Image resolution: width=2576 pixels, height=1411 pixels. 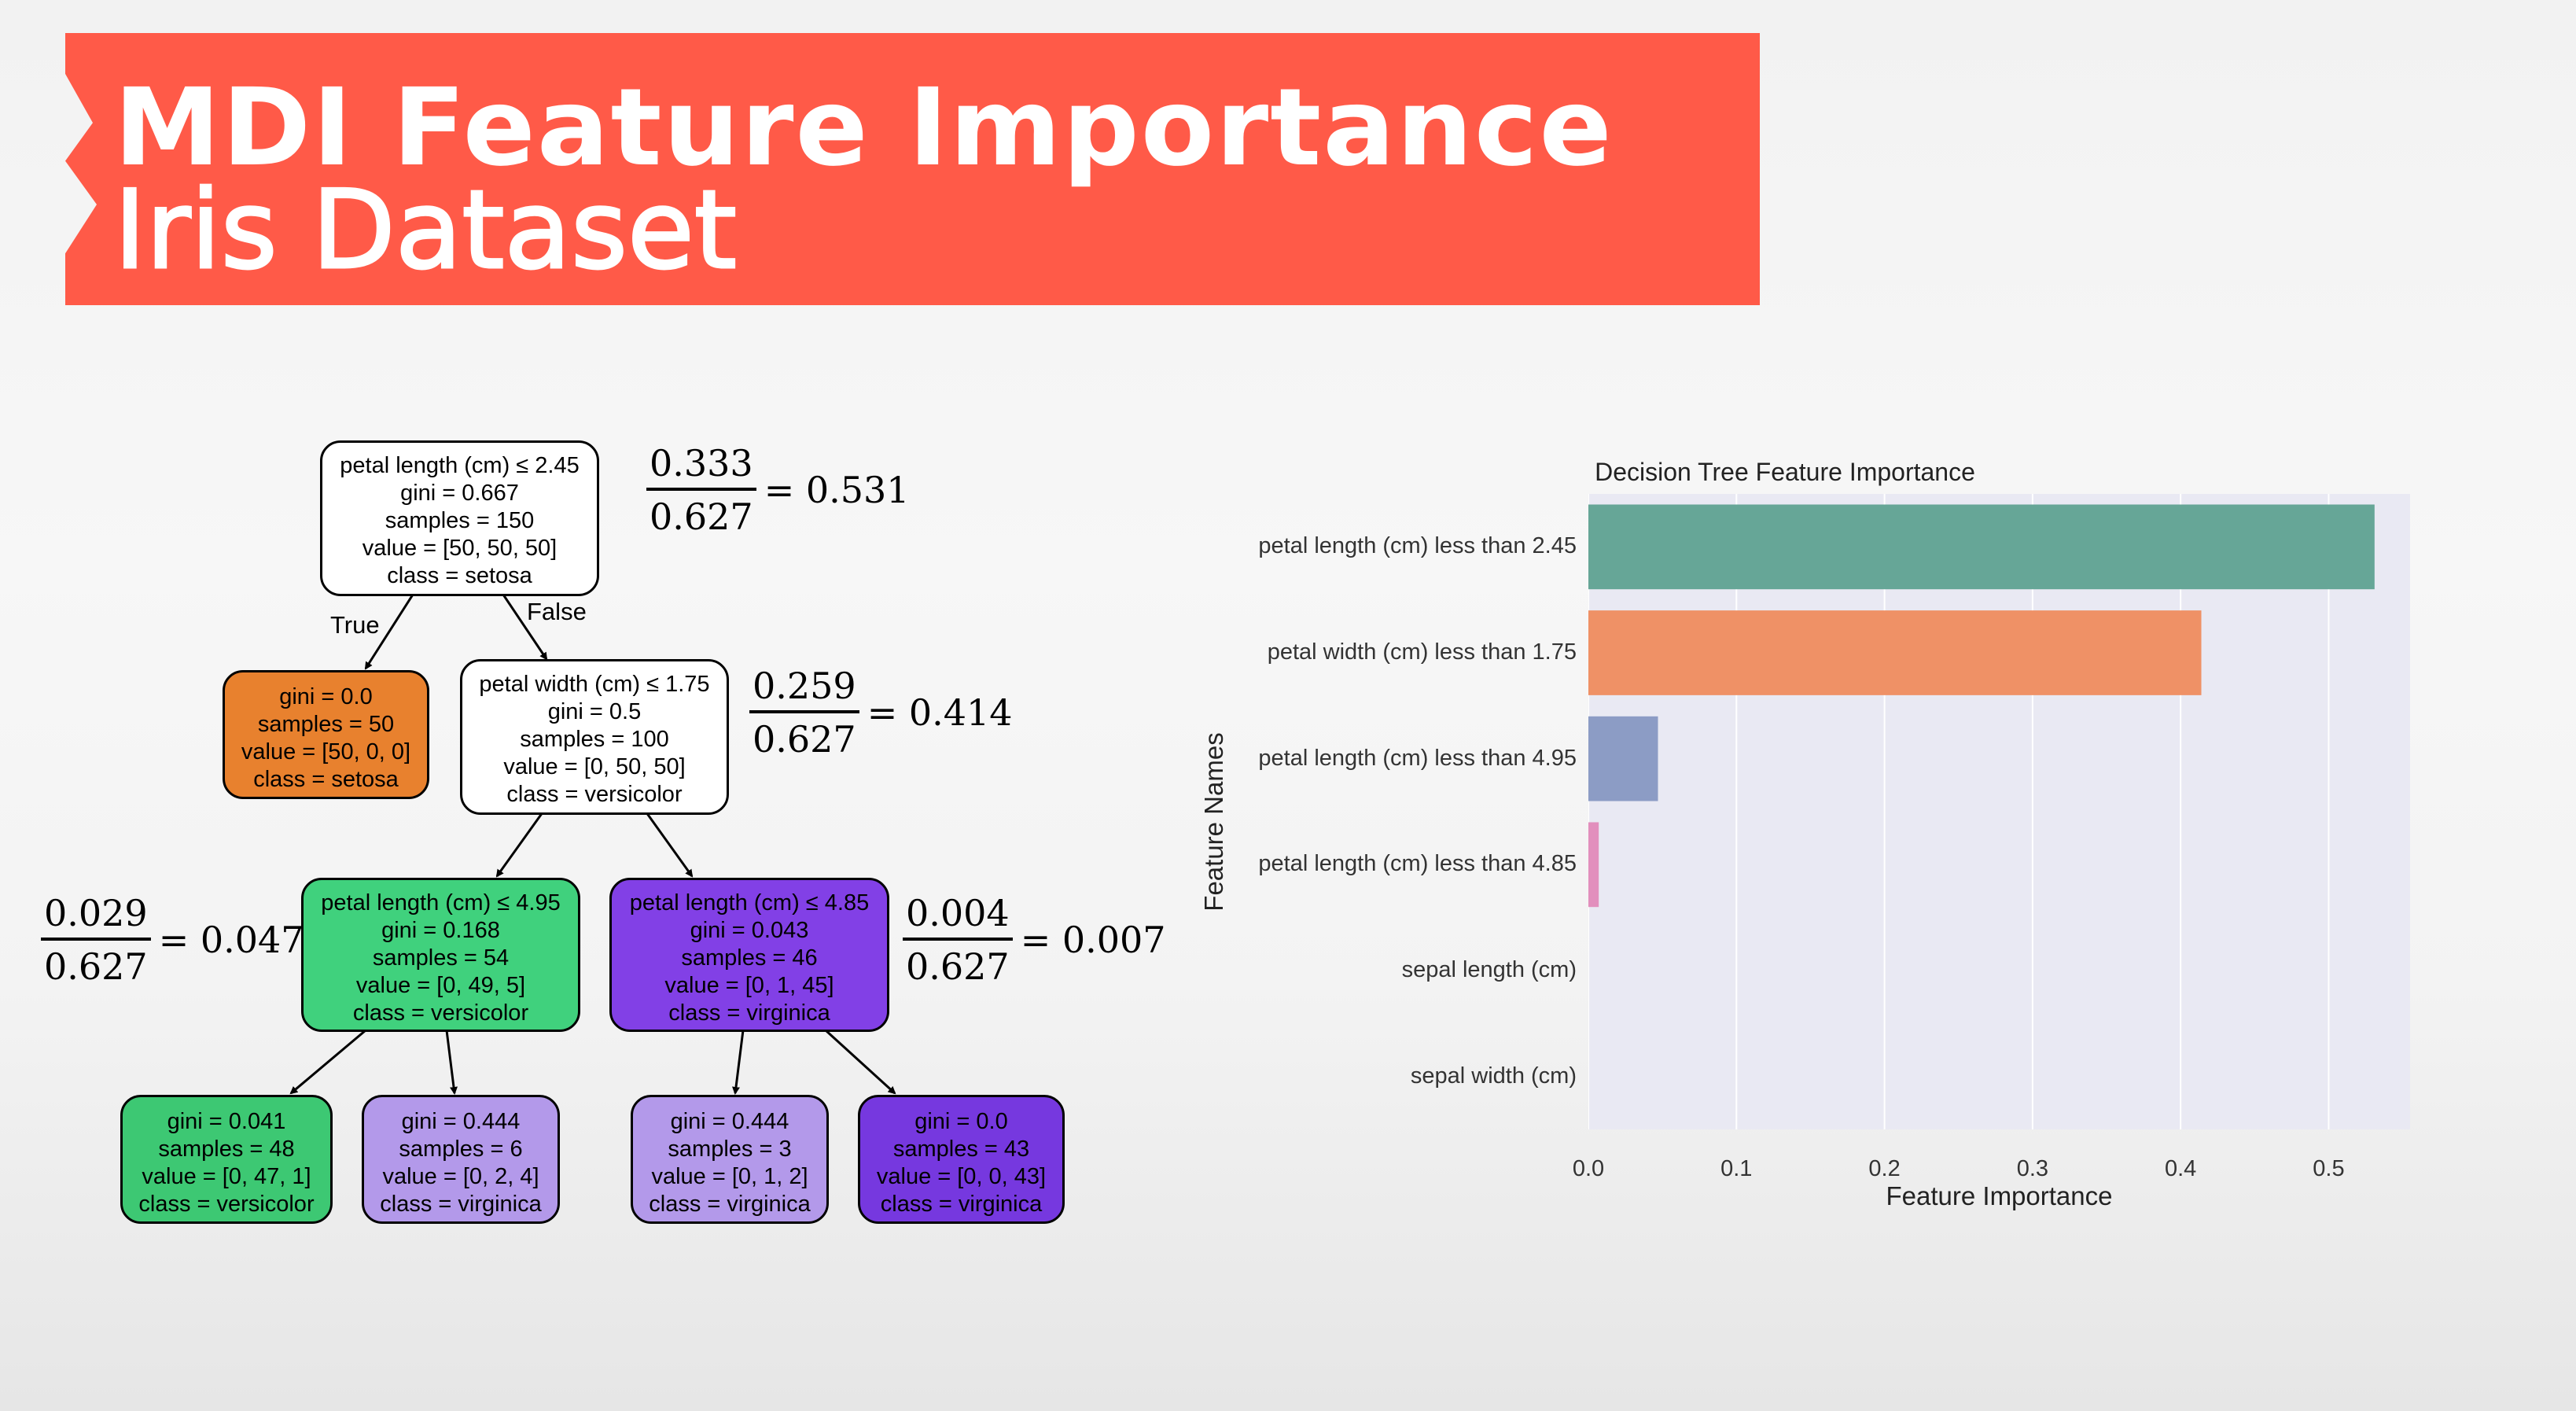 I want to click on y-tick-label: petal length (cm) less than 4.85, so click(x=1417, y=864).